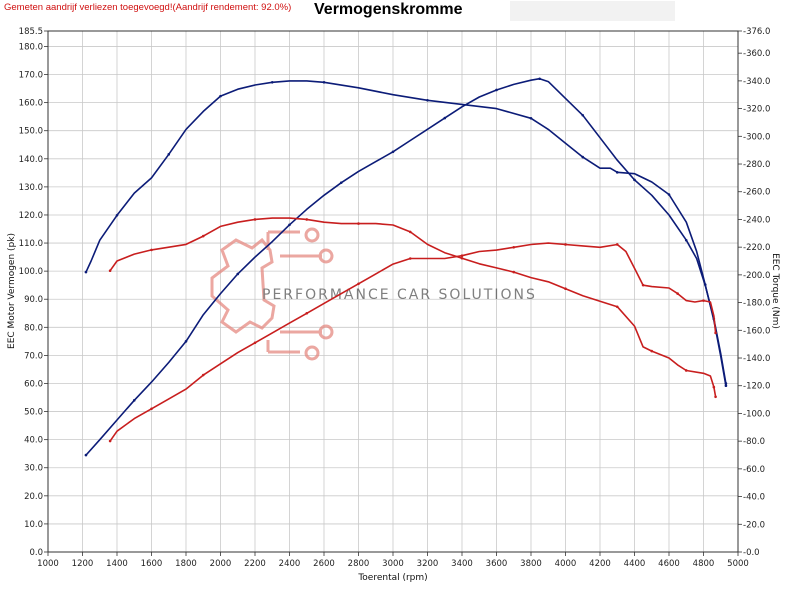 Image resolution: width=796 pixels, height=590 pixels. I want to click on right-tick-label: -180.0, so click(756, 304).